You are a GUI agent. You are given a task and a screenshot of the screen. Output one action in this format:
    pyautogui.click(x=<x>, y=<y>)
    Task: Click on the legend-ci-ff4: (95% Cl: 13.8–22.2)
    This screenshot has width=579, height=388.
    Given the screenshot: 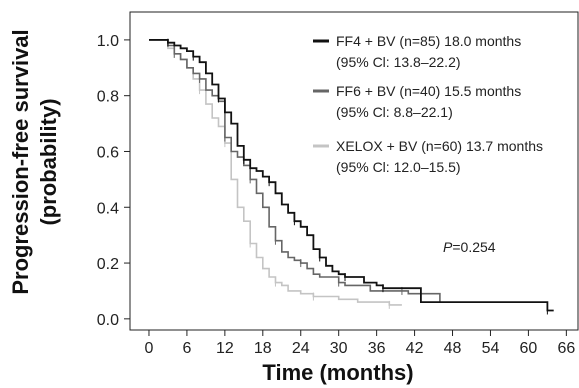 What is the action you would take?
    pyautogui.click(x=398, y=62)
    